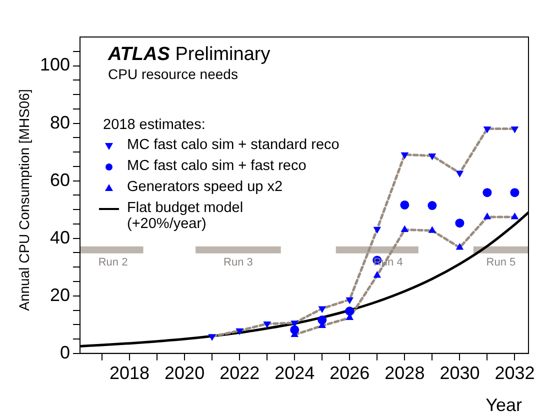 The image size is (538, 418). Describe the element at coordinates (55, 64) in the screenshot. I see `y-tick-label: 100` at that location.